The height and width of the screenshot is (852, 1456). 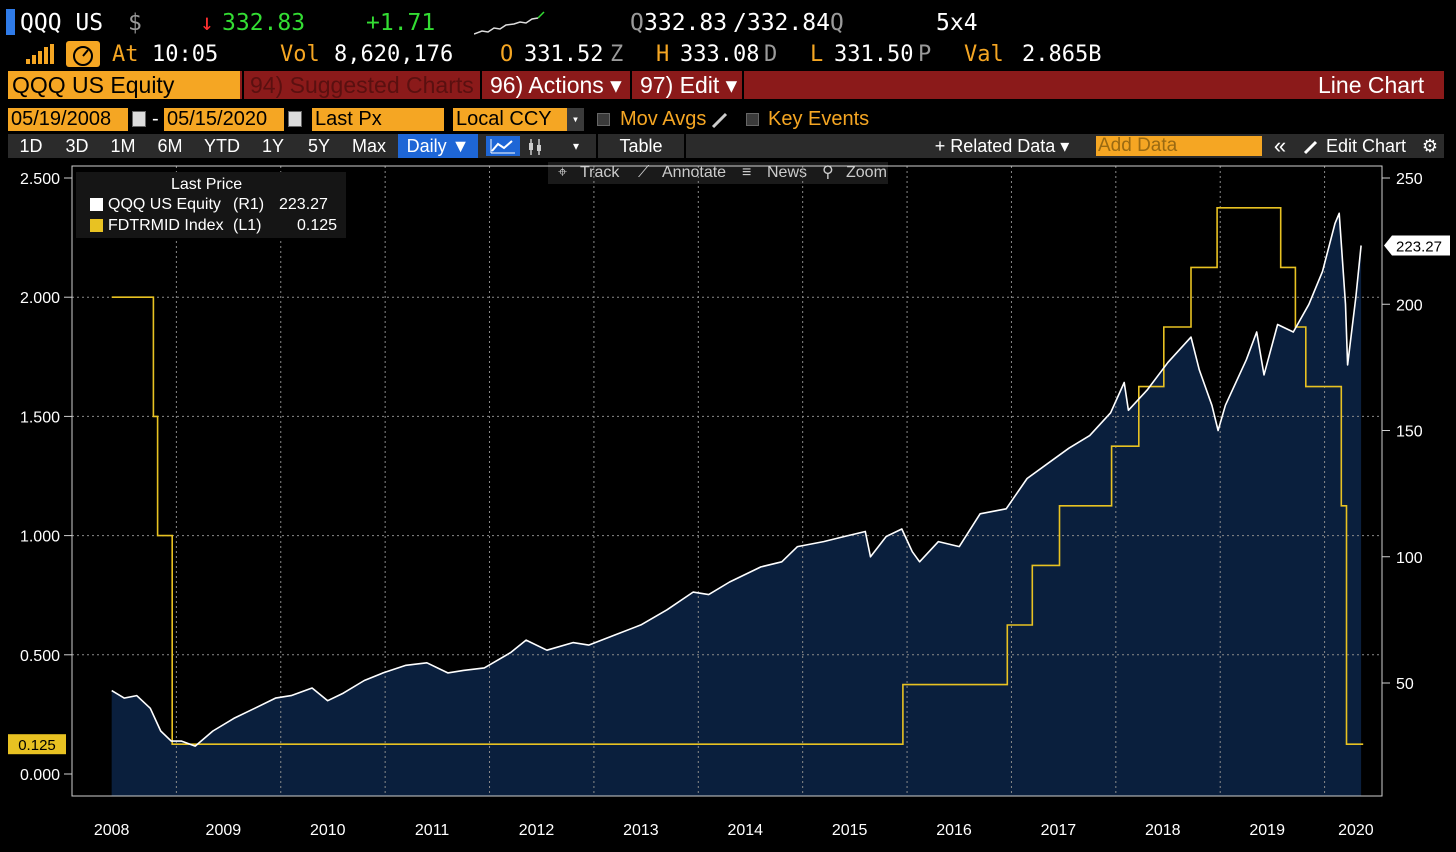 What do you see at coordinates (224, 830) in the screenshot?
I see `x-tick-label: 2009` at bounding box center [224, 830].